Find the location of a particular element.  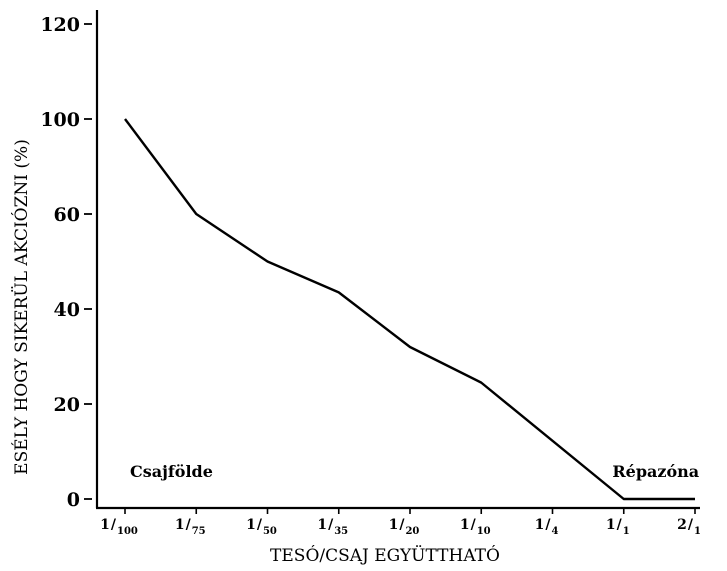

x-tick-label: 1/75 is located at coordinates (190, 527).